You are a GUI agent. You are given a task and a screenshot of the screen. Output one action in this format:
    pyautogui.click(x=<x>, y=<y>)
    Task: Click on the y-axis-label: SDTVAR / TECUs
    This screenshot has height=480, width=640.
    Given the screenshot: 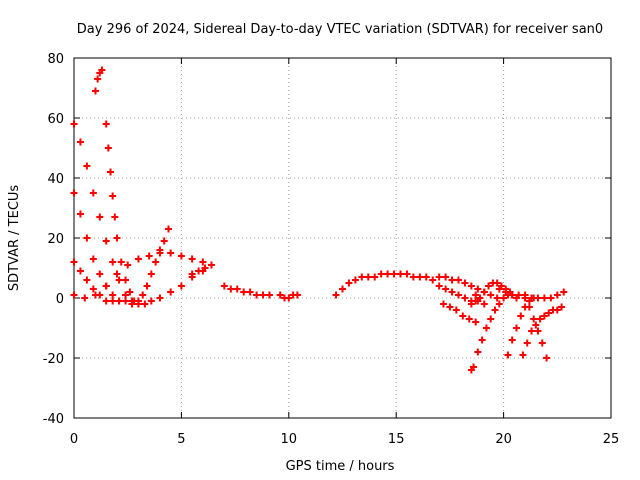 What is the action you would take?
    pyautogui.click(x=14, y=238)
    